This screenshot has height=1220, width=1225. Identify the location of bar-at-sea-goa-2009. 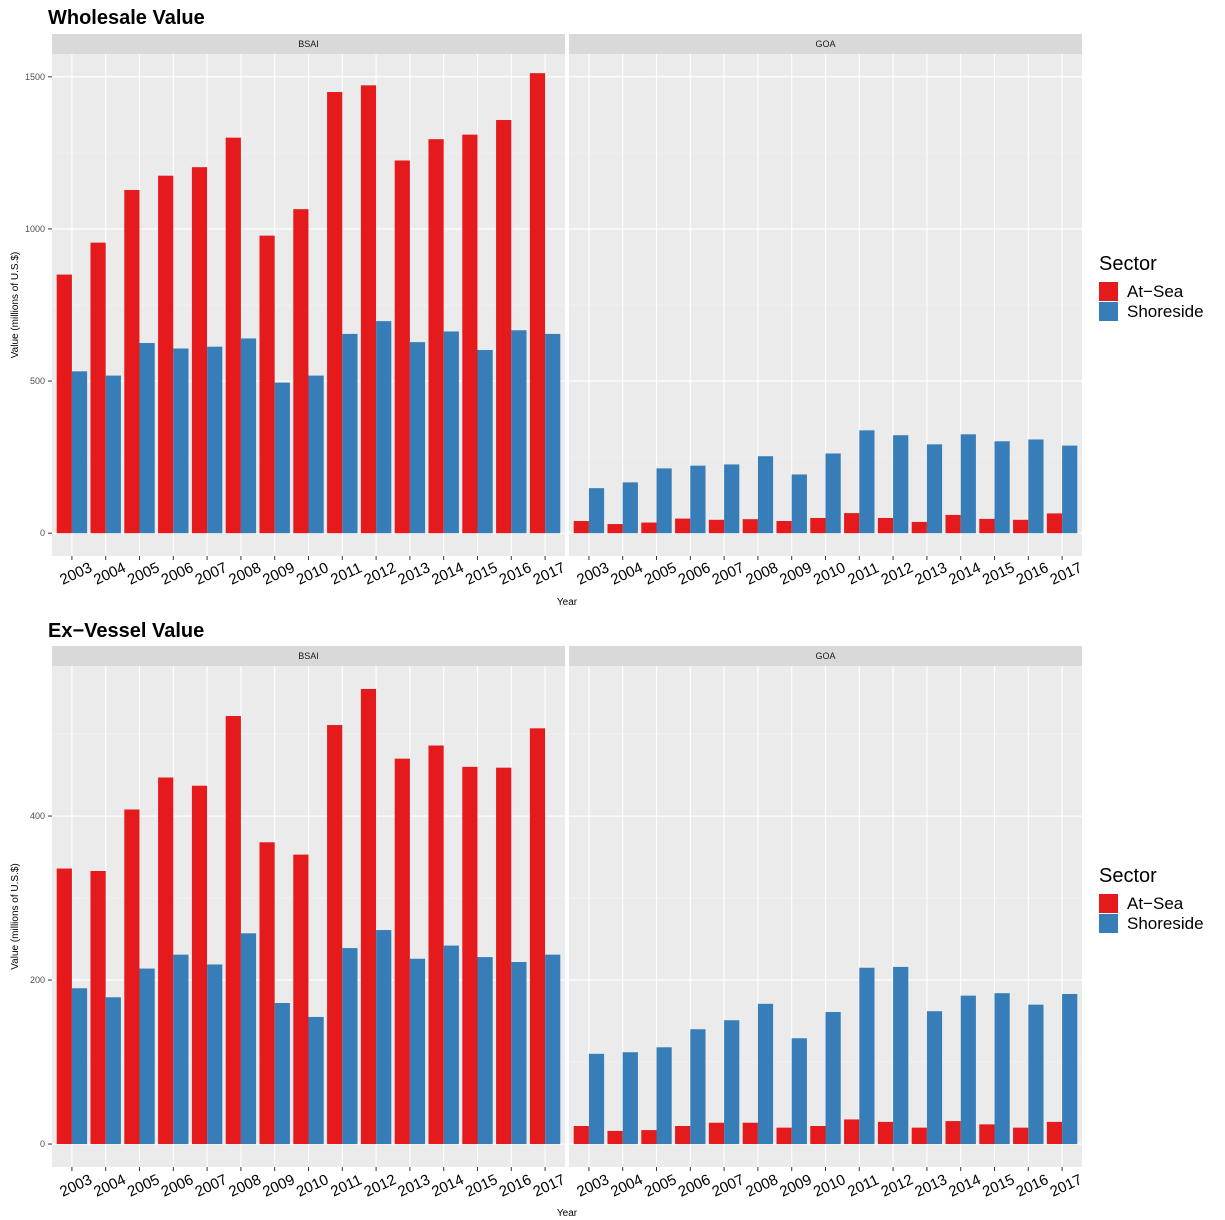
(783, 527).